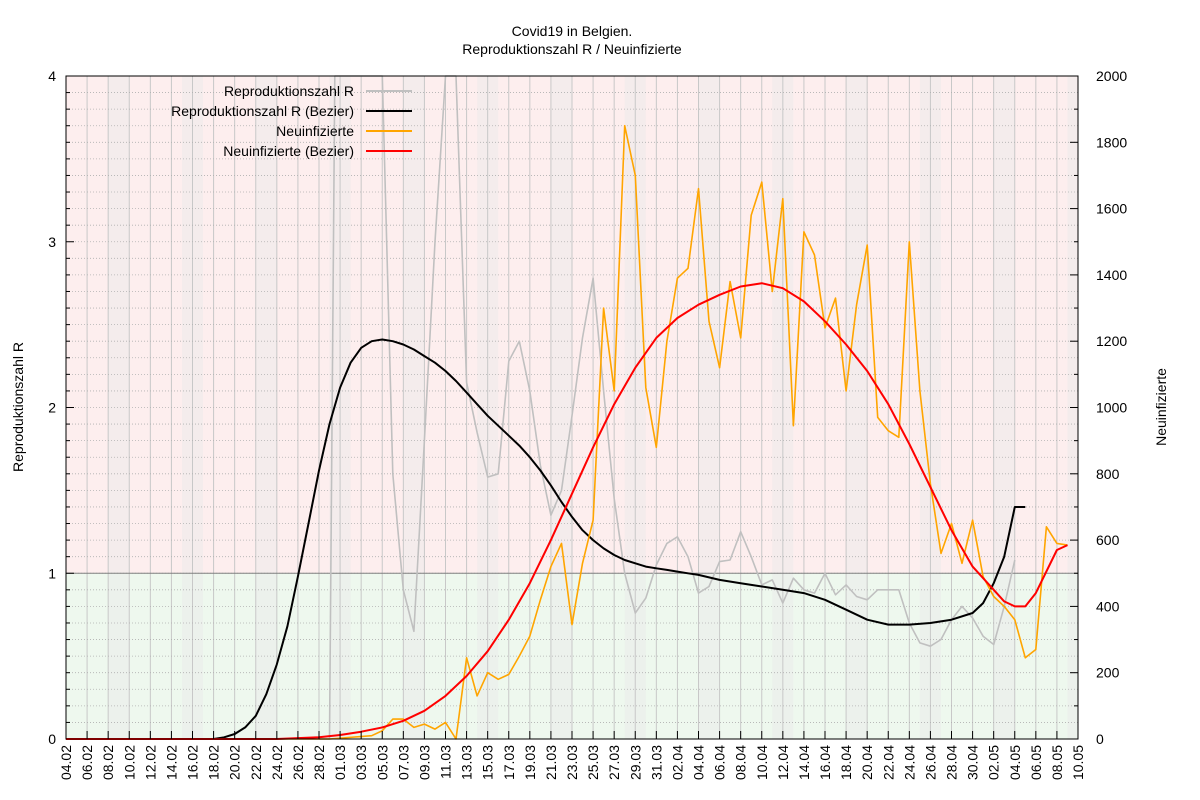  I want to click on y-tick-label: 3, so click(52, 242).